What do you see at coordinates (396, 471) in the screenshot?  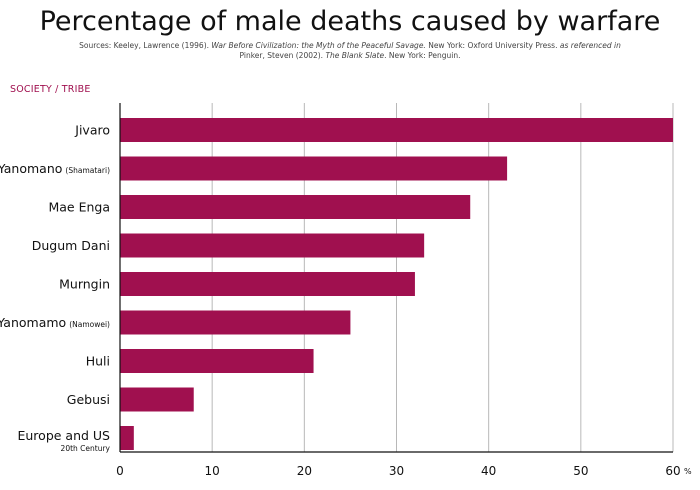 I see `x-tick-label: 30` at bounding box center [396, 471].